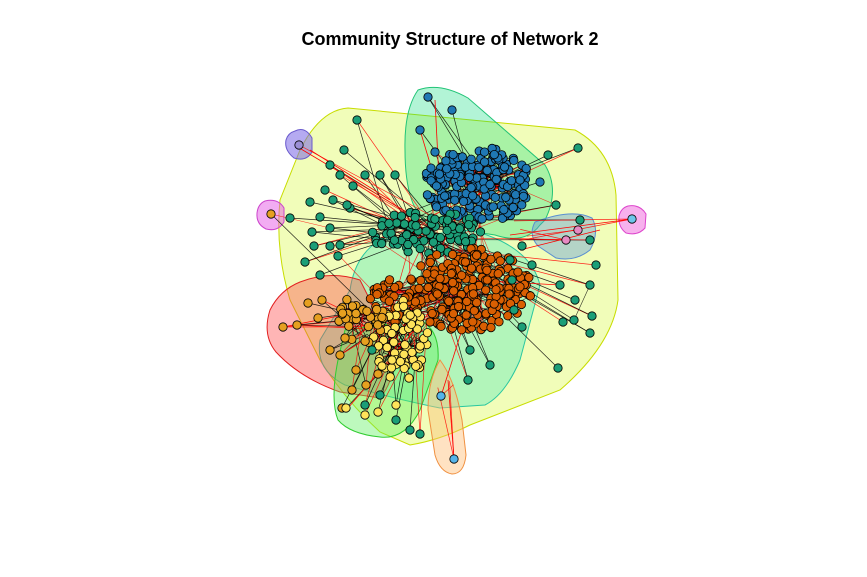  What do you see at coordinates (299, 145) in the screenshot?
I see `node-purple` at bounding box center [299, 145].